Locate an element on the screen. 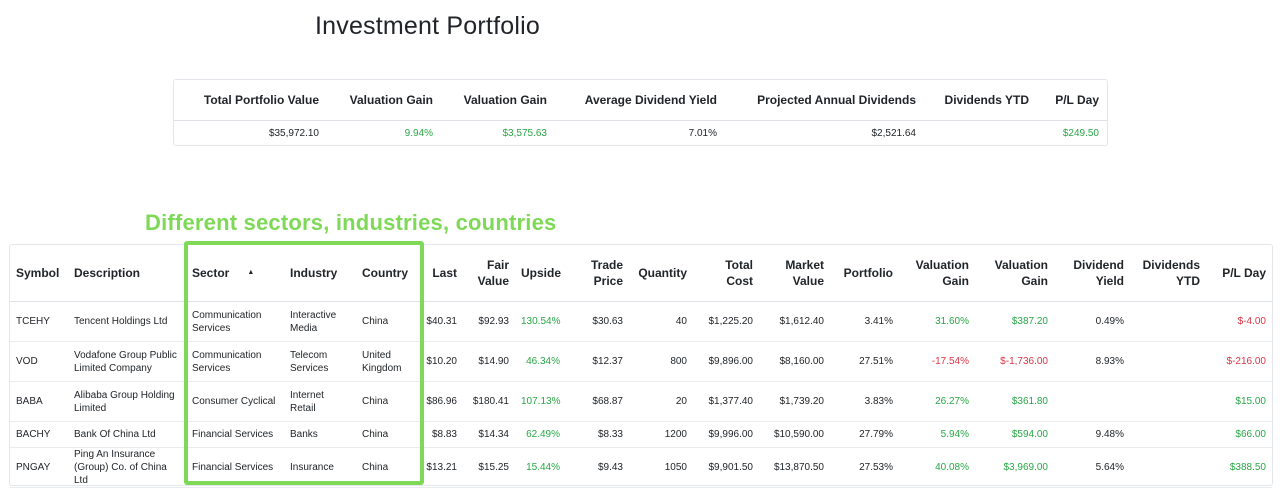  header-trade-price: Trade Price is located at coordinates (597, 273).